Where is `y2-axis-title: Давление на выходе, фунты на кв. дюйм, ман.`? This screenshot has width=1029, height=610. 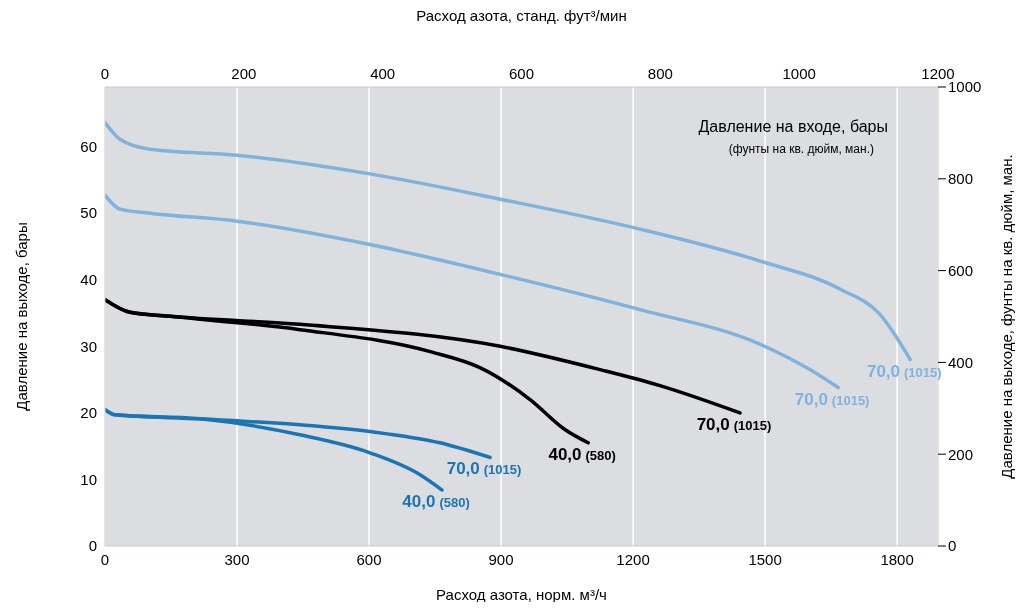 y2-axis-title: Давление на выходе, фунты на кв. дюйм, ман. is located at coordinates (1007, 316).